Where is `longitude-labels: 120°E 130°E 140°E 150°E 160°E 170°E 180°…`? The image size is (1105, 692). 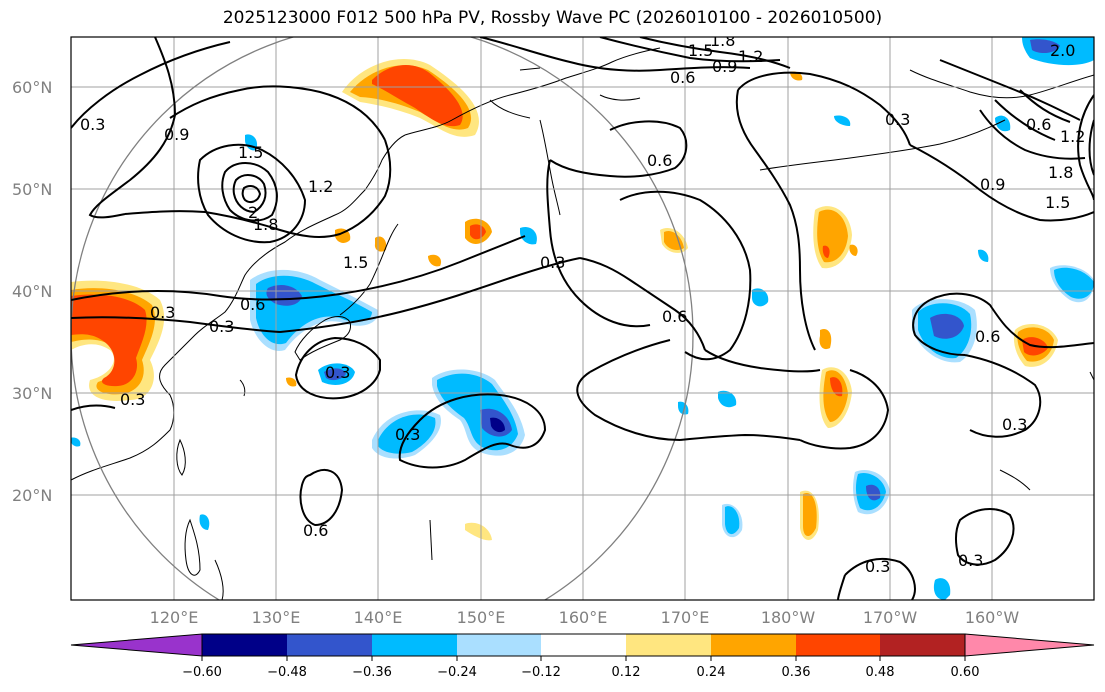
longitude-labels: 120°E 130°E 140°E 150°E 160°E 170°E 180°… is located at coordinates (585, 617).